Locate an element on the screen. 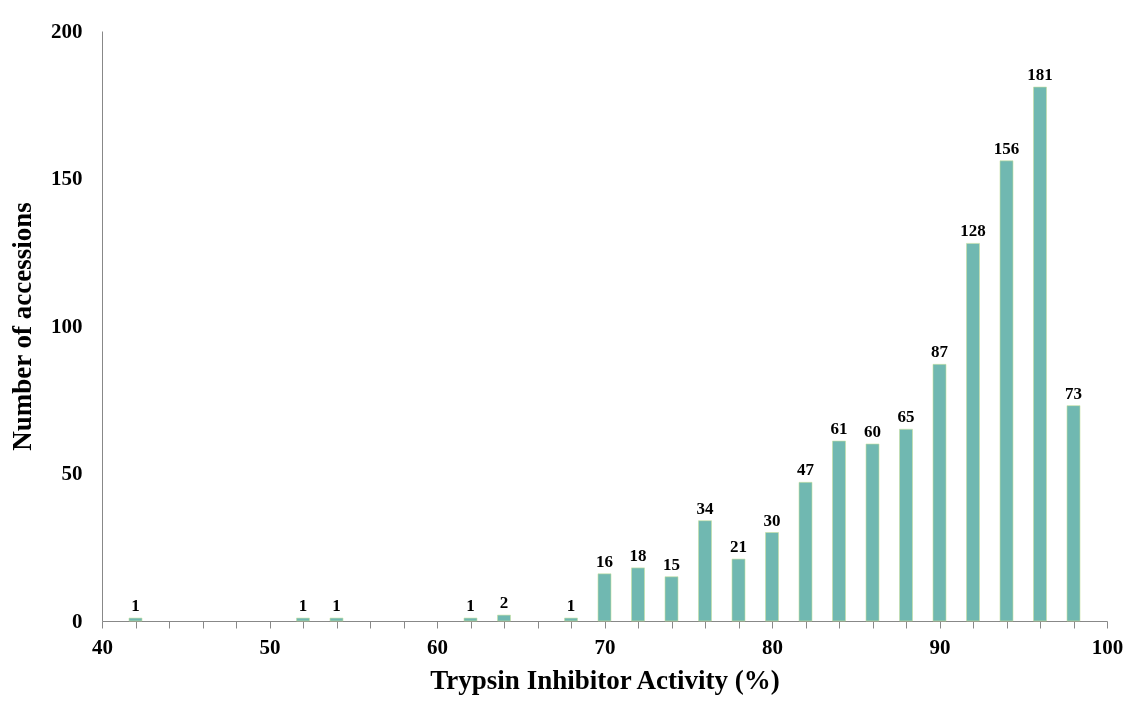 Image resolution: width=1142 pixels, height=706 pixels. data-label: 128 is located at coordinates (973, 231).